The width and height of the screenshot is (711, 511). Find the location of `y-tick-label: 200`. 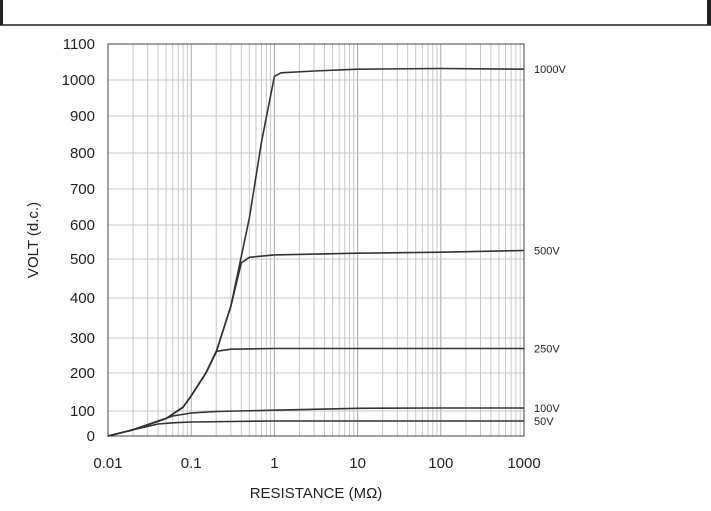

y-tick-label: 200 is located at coordinates (82, 373).